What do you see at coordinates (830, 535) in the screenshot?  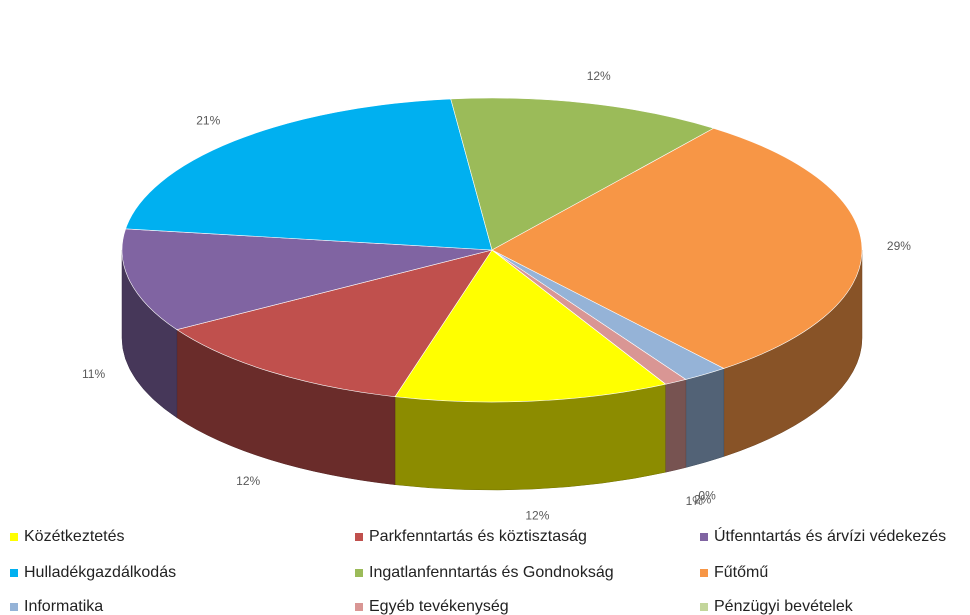 I see `legend-label: Útfenntartás és árvízi védekezés` at bounding box center [830, 535].